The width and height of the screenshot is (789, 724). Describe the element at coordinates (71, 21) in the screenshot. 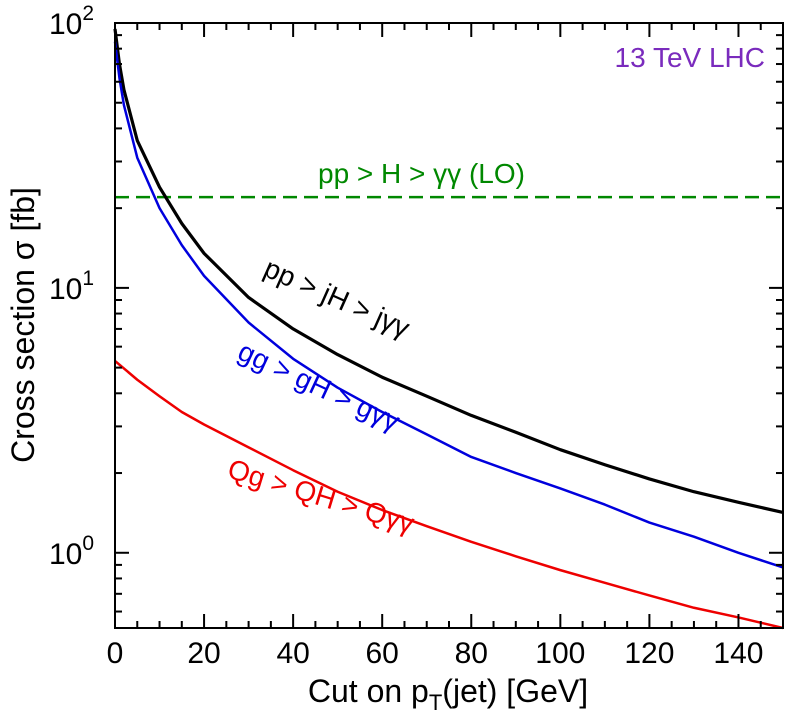

I see `y-tick-label: 10²` at that location.